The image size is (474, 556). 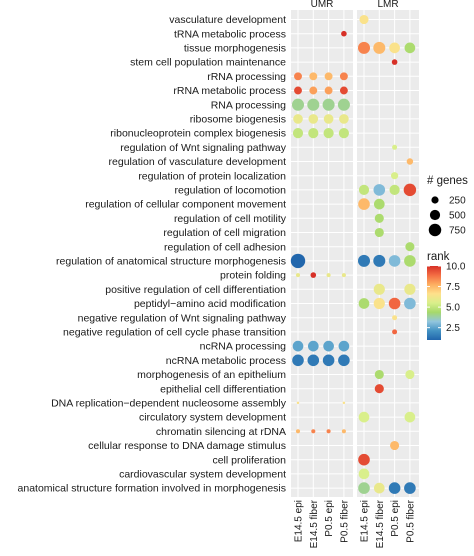 I want to click on term-label: rRNA metabolic process, so click(x=229, y=91).